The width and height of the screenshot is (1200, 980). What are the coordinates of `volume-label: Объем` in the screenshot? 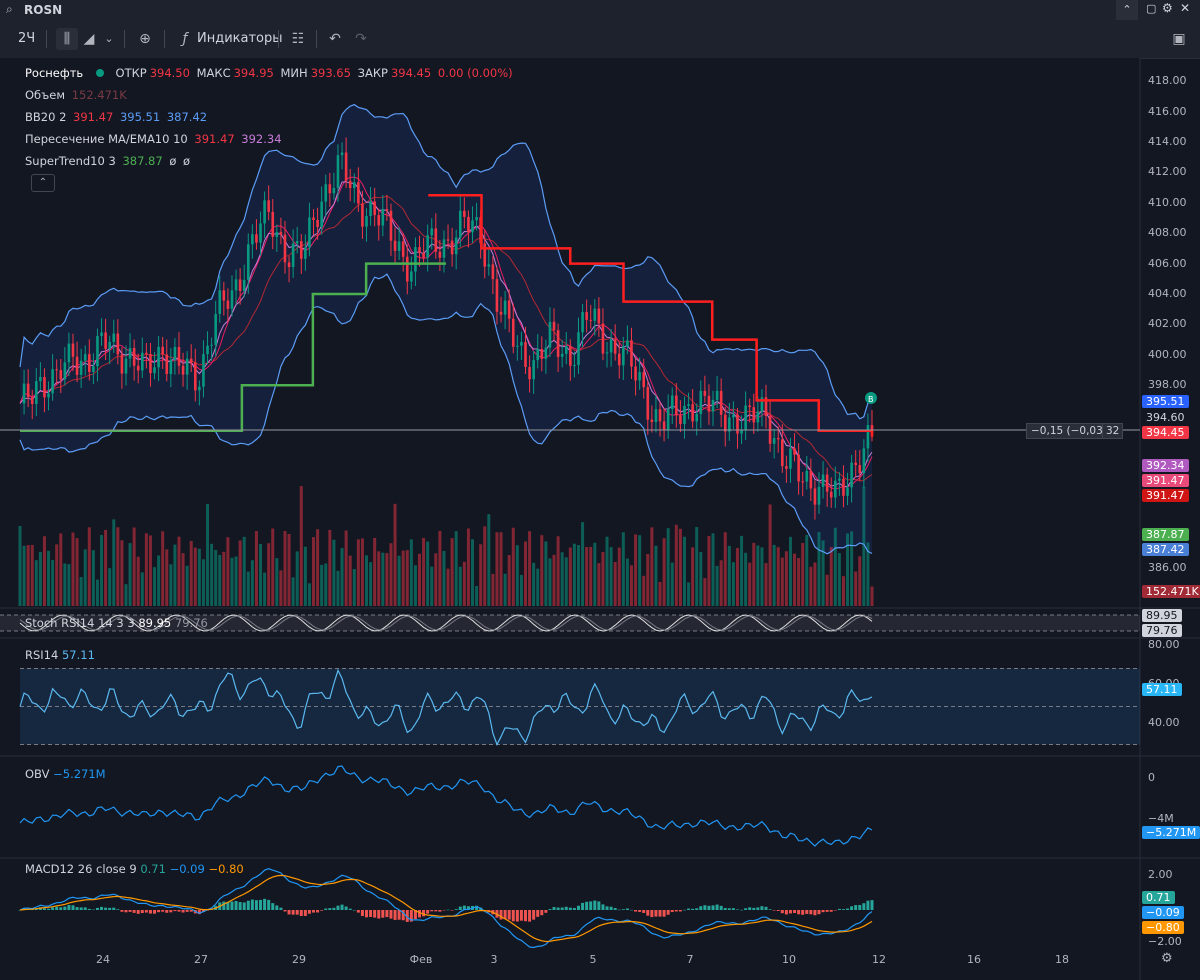 It's located at (45, 95).